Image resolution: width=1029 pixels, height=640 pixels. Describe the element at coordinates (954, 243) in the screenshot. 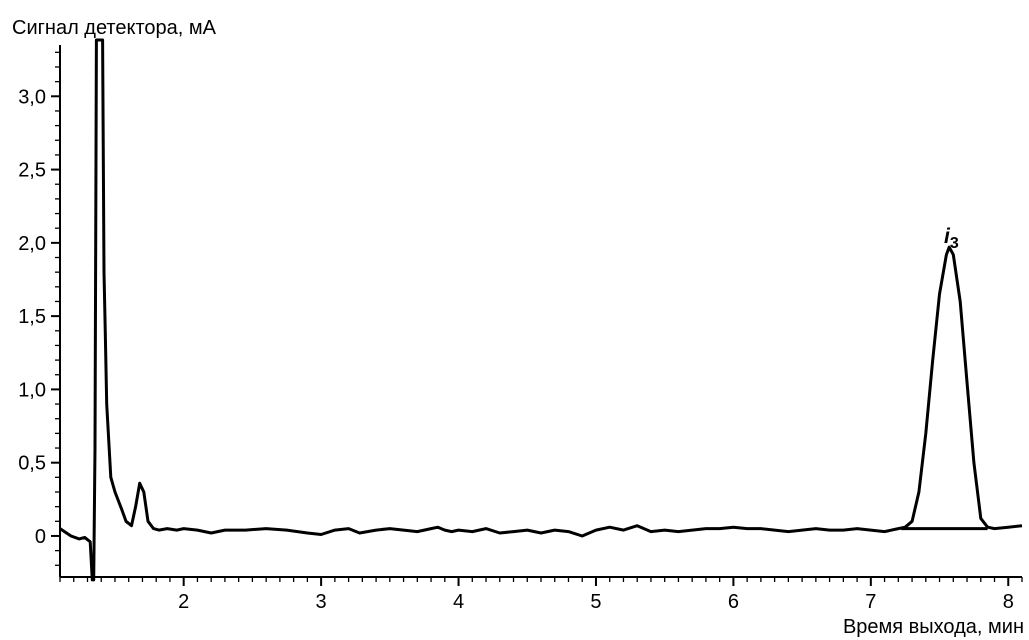

I see `peak-annotation-subscript: 3` at that location.